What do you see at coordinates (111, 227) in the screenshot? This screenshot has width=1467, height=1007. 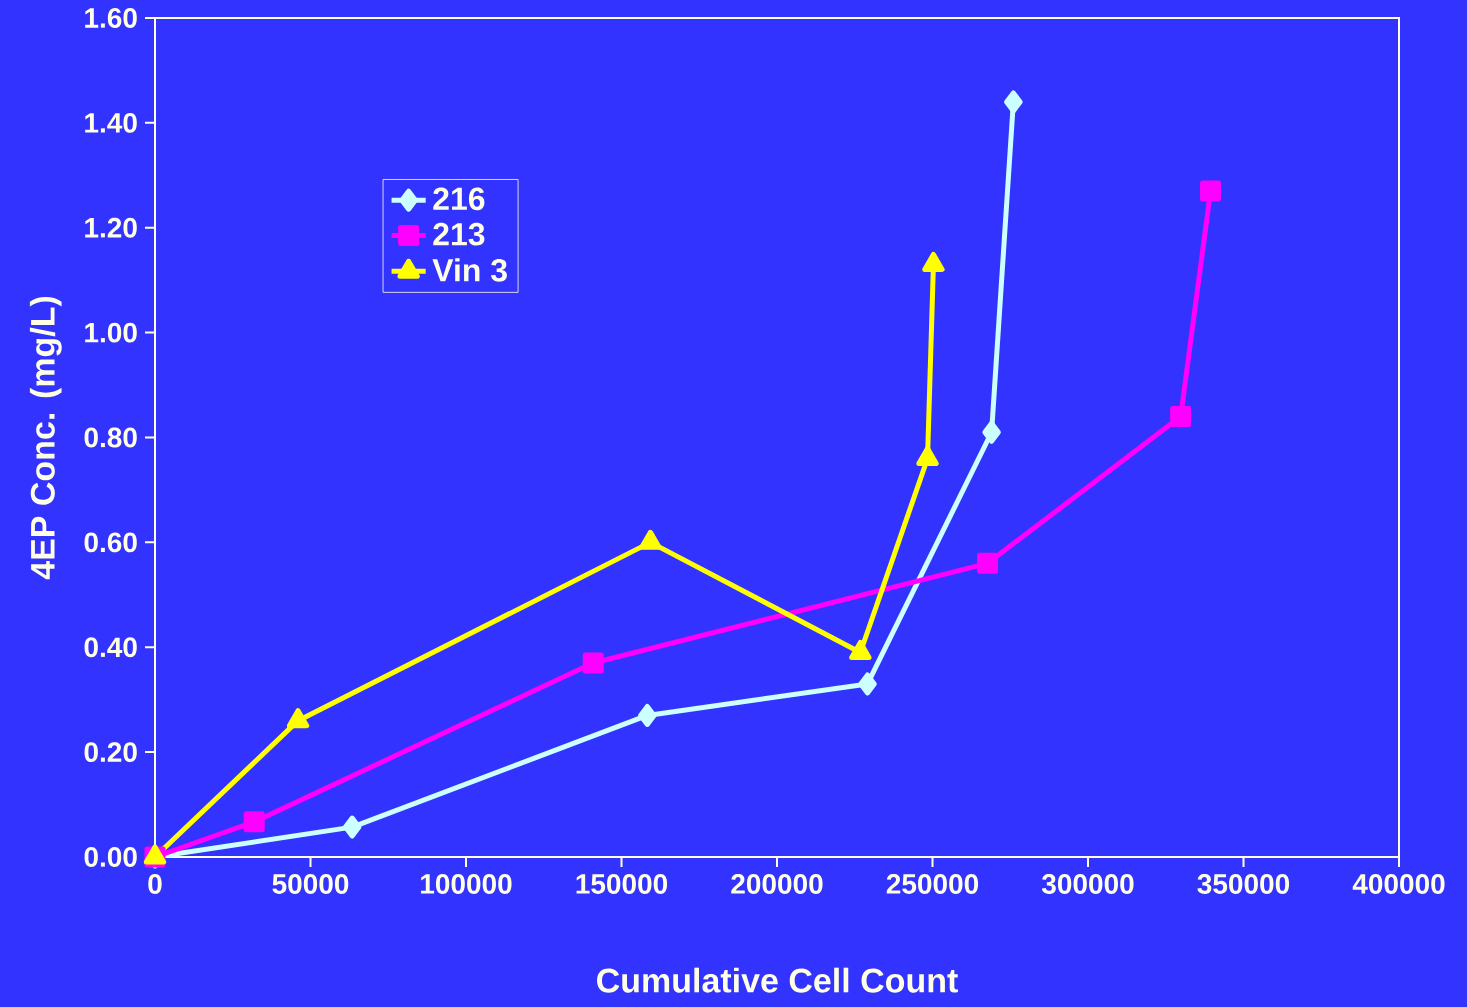 I see `y-tick-label: 1.20` at bounding box center [111, 227].